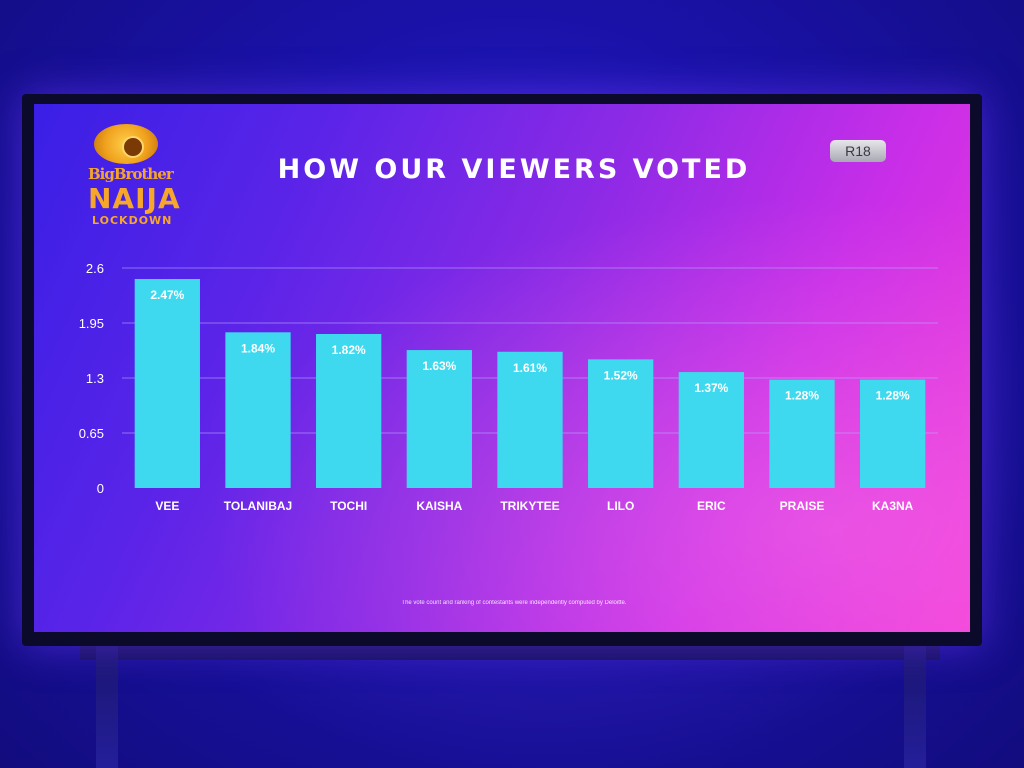  I want to click on eye-logo-icon, so click(126, 144).